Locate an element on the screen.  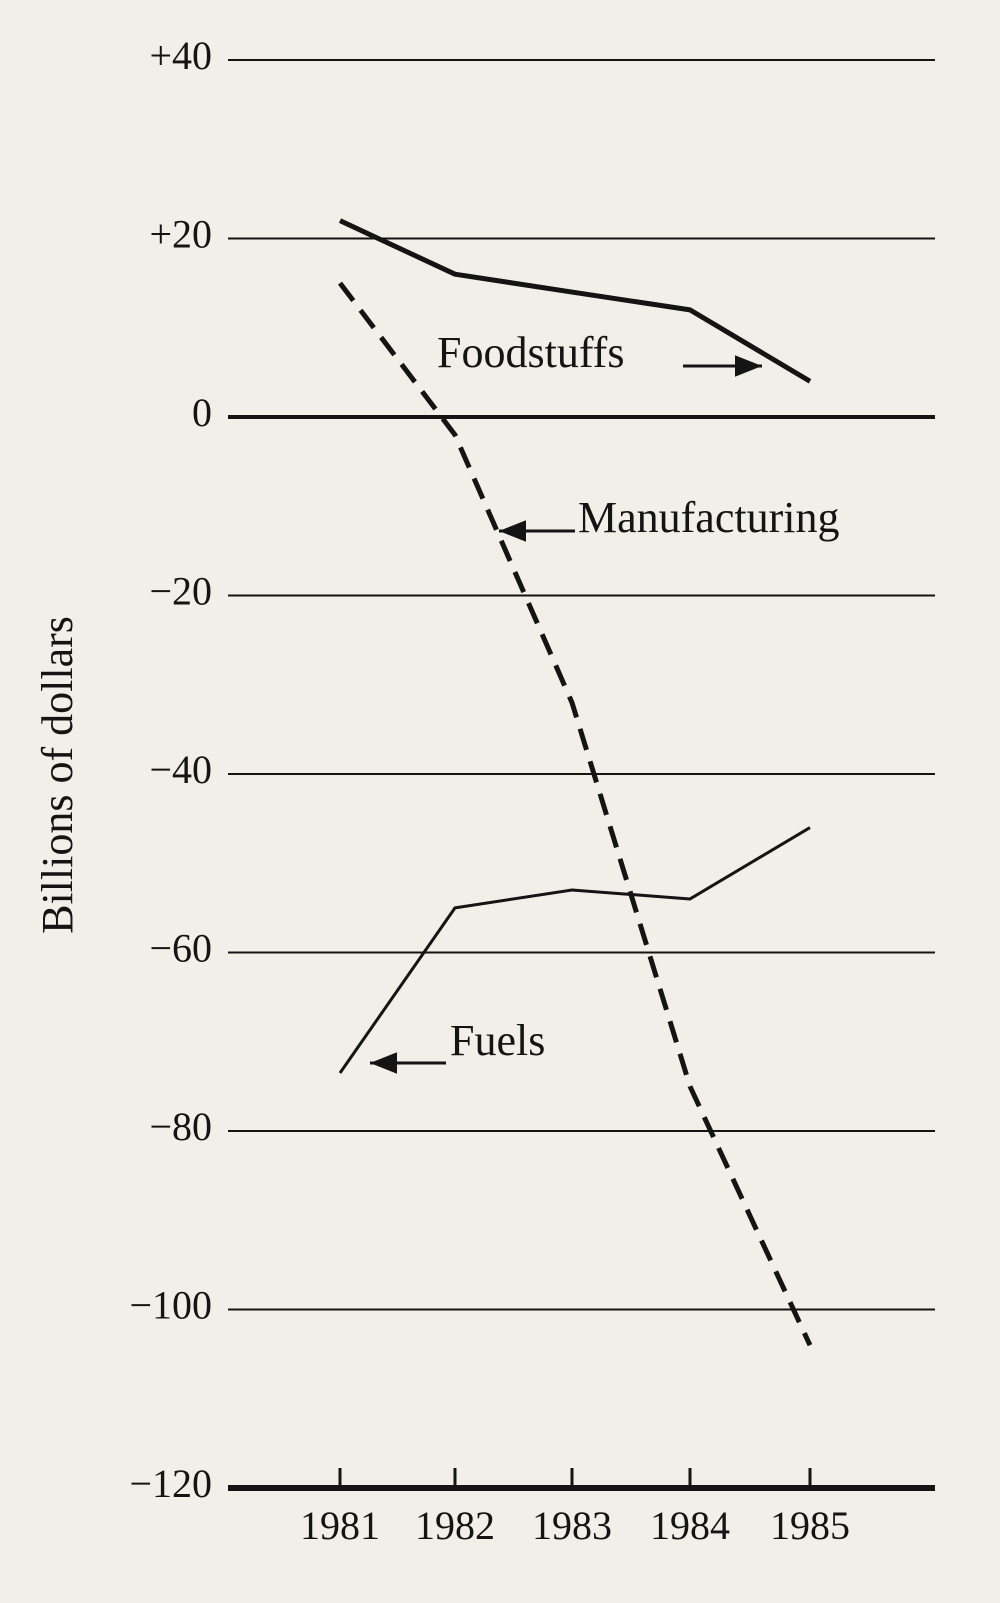
y-tick-label: −20 is located at coordinates (180, 591).